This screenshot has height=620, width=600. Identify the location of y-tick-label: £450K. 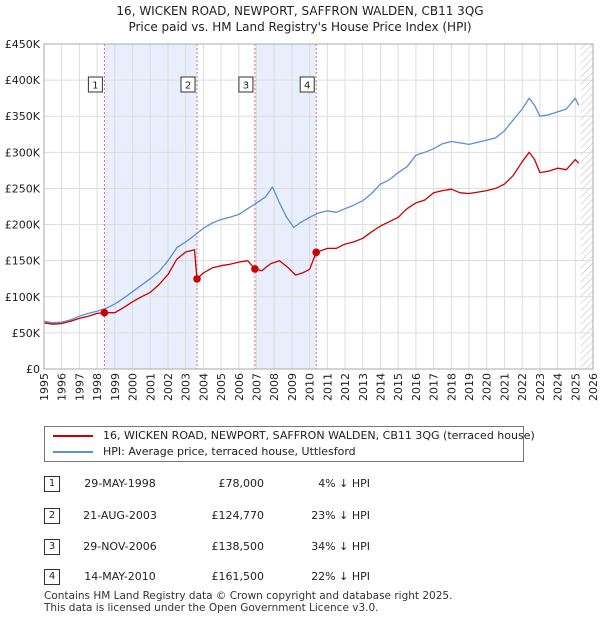
(23, 44).